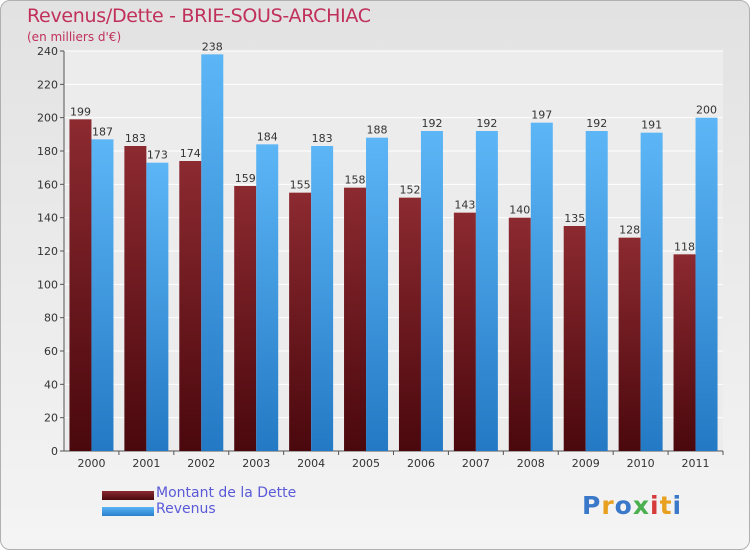  Describe the element at coordinates (51, 351) in the screenshot. I see `y-tick-label: 60` at that location.